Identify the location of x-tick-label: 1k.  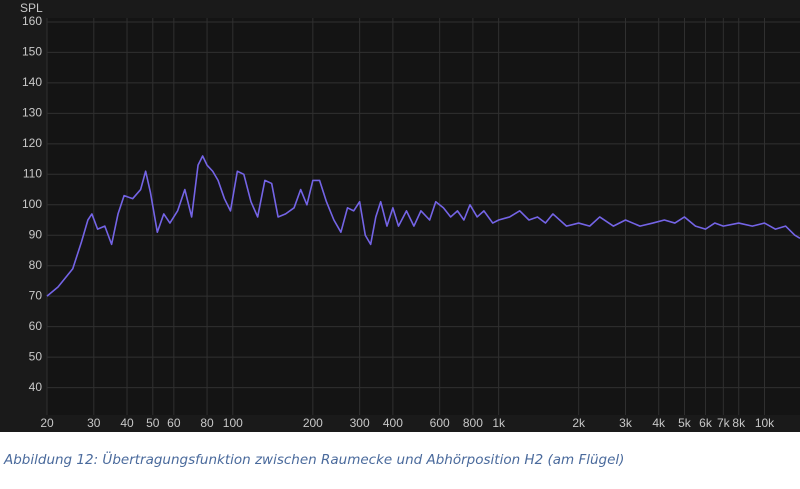
(499, 423).